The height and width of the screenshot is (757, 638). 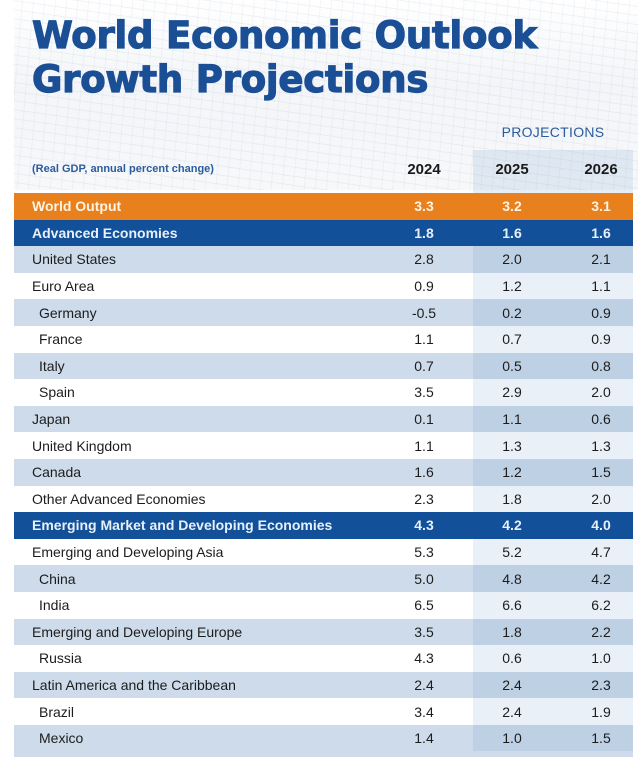 I want to click on value-2026: 0.8, so click(x=601, y=365).